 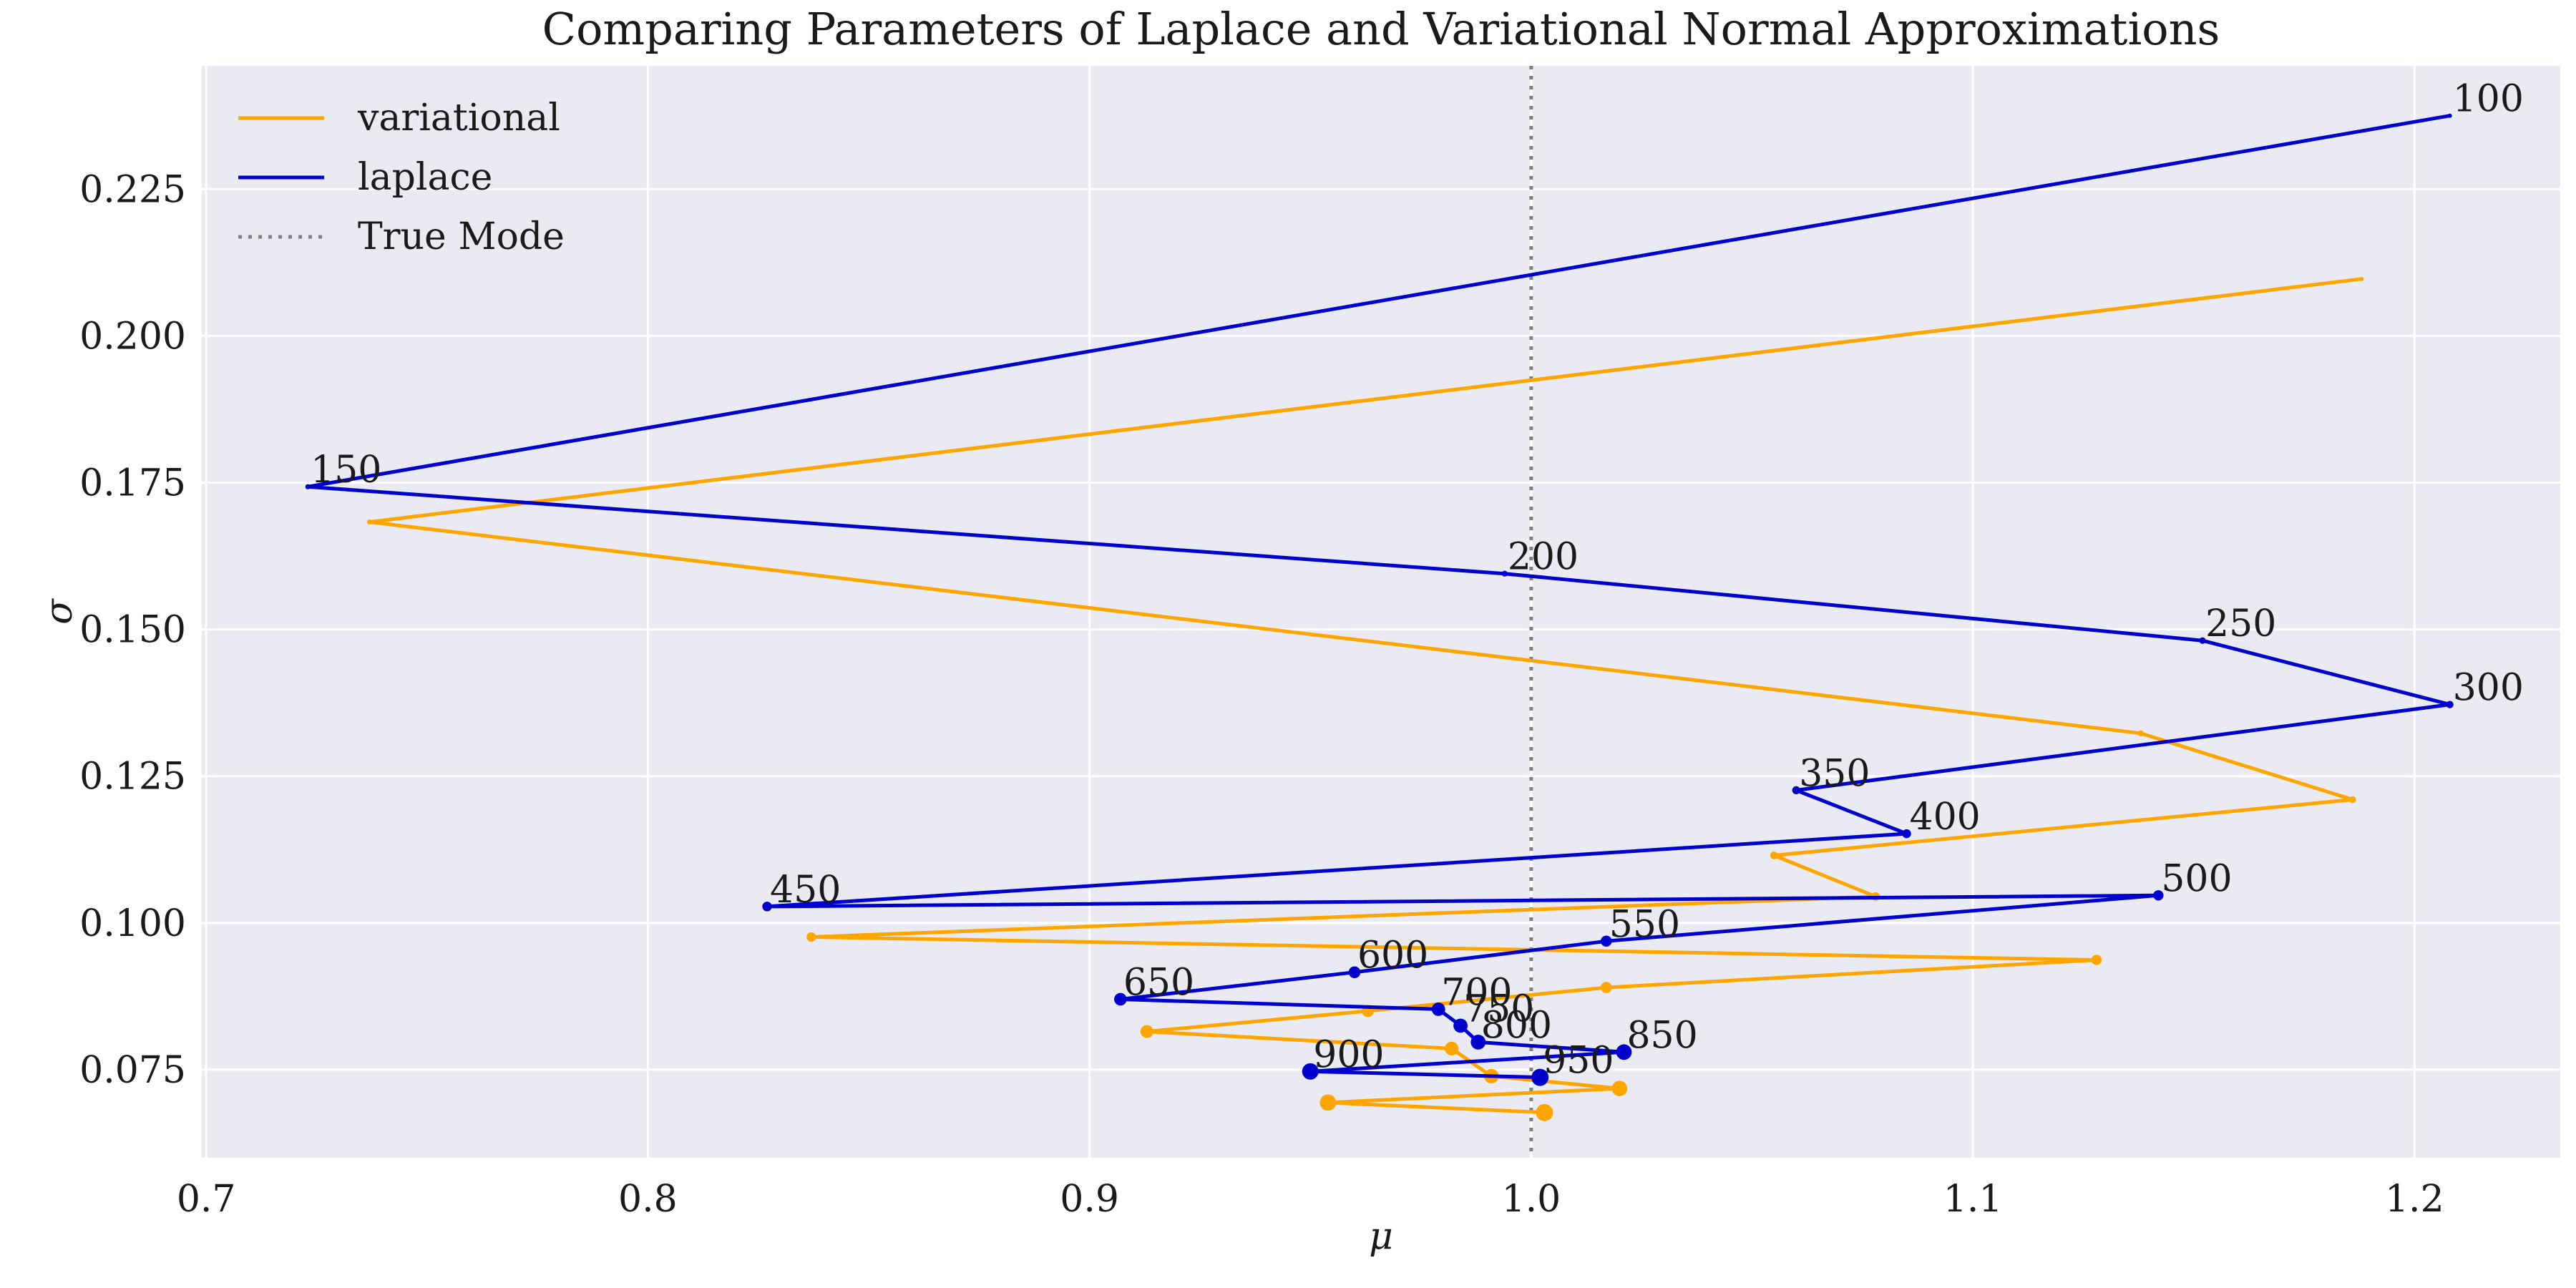 What do you see at coordinates (2240, 623) in the screenshot?
I see `point-label: 250` at bounding box center [2240, 623].